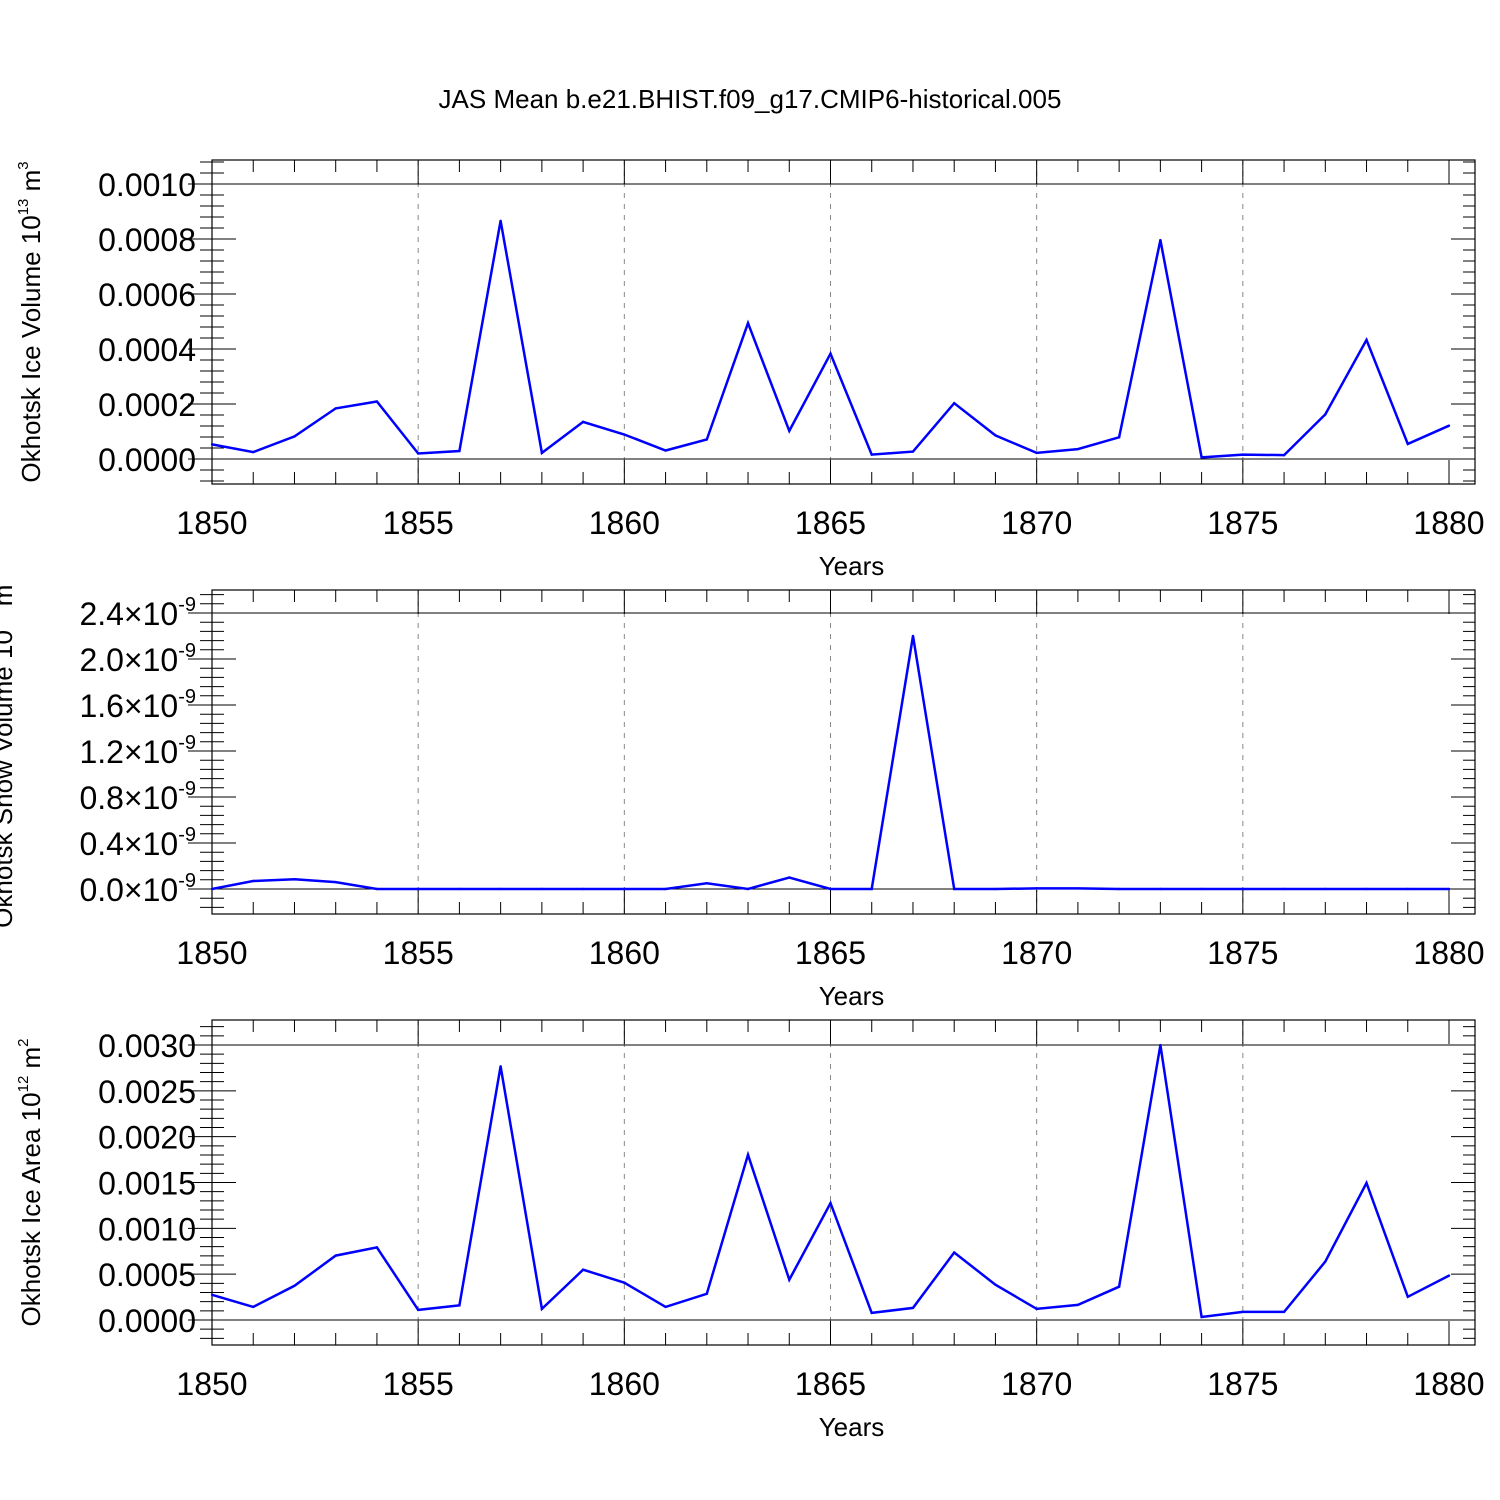  I want to click on y-label-exponent: 12, so click(23, 1084).